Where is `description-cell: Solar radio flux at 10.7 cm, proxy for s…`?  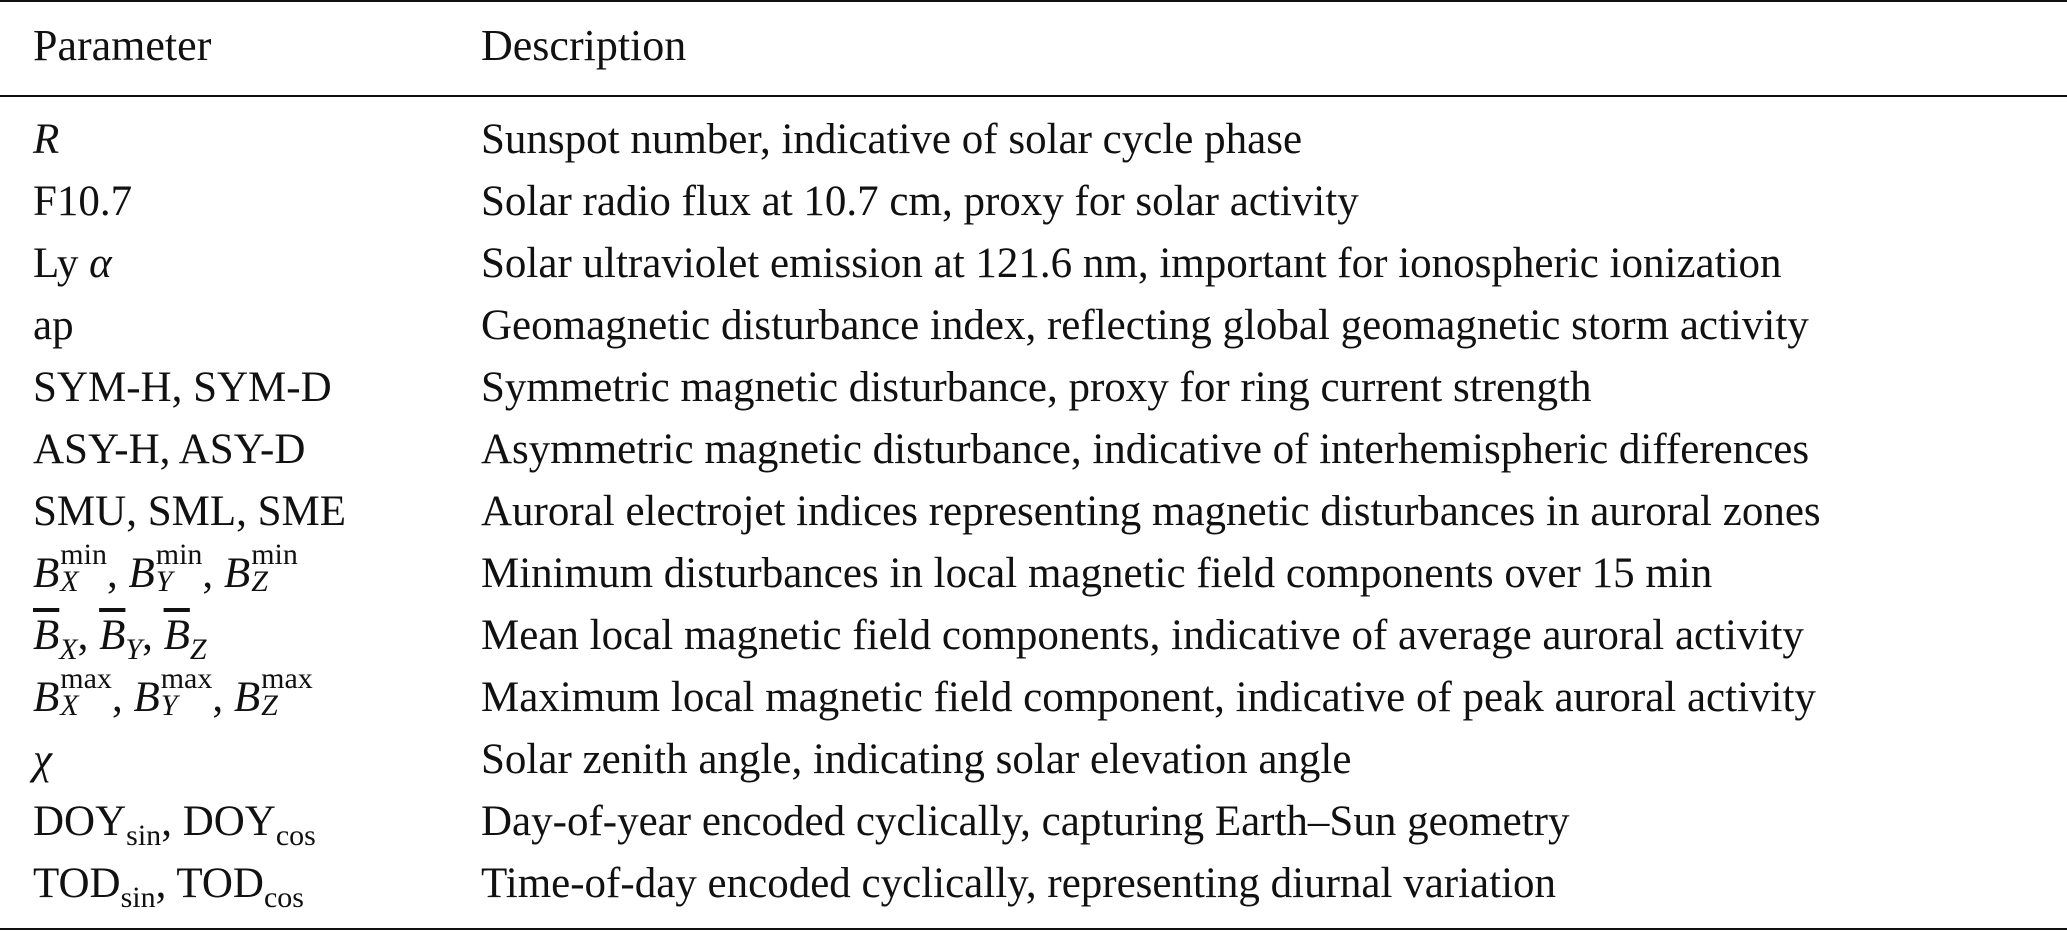
description-cell: Solar radio flux at 10.7 cm, proxy for s… is located at coordinates (920, 202).